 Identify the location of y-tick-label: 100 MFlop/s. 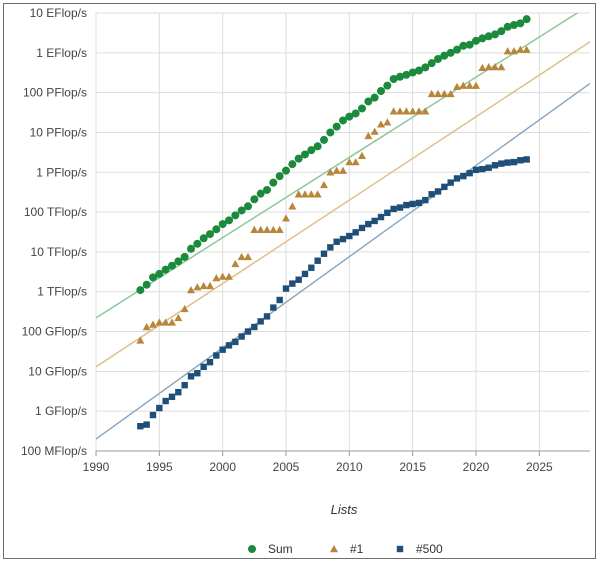
(54, 451).